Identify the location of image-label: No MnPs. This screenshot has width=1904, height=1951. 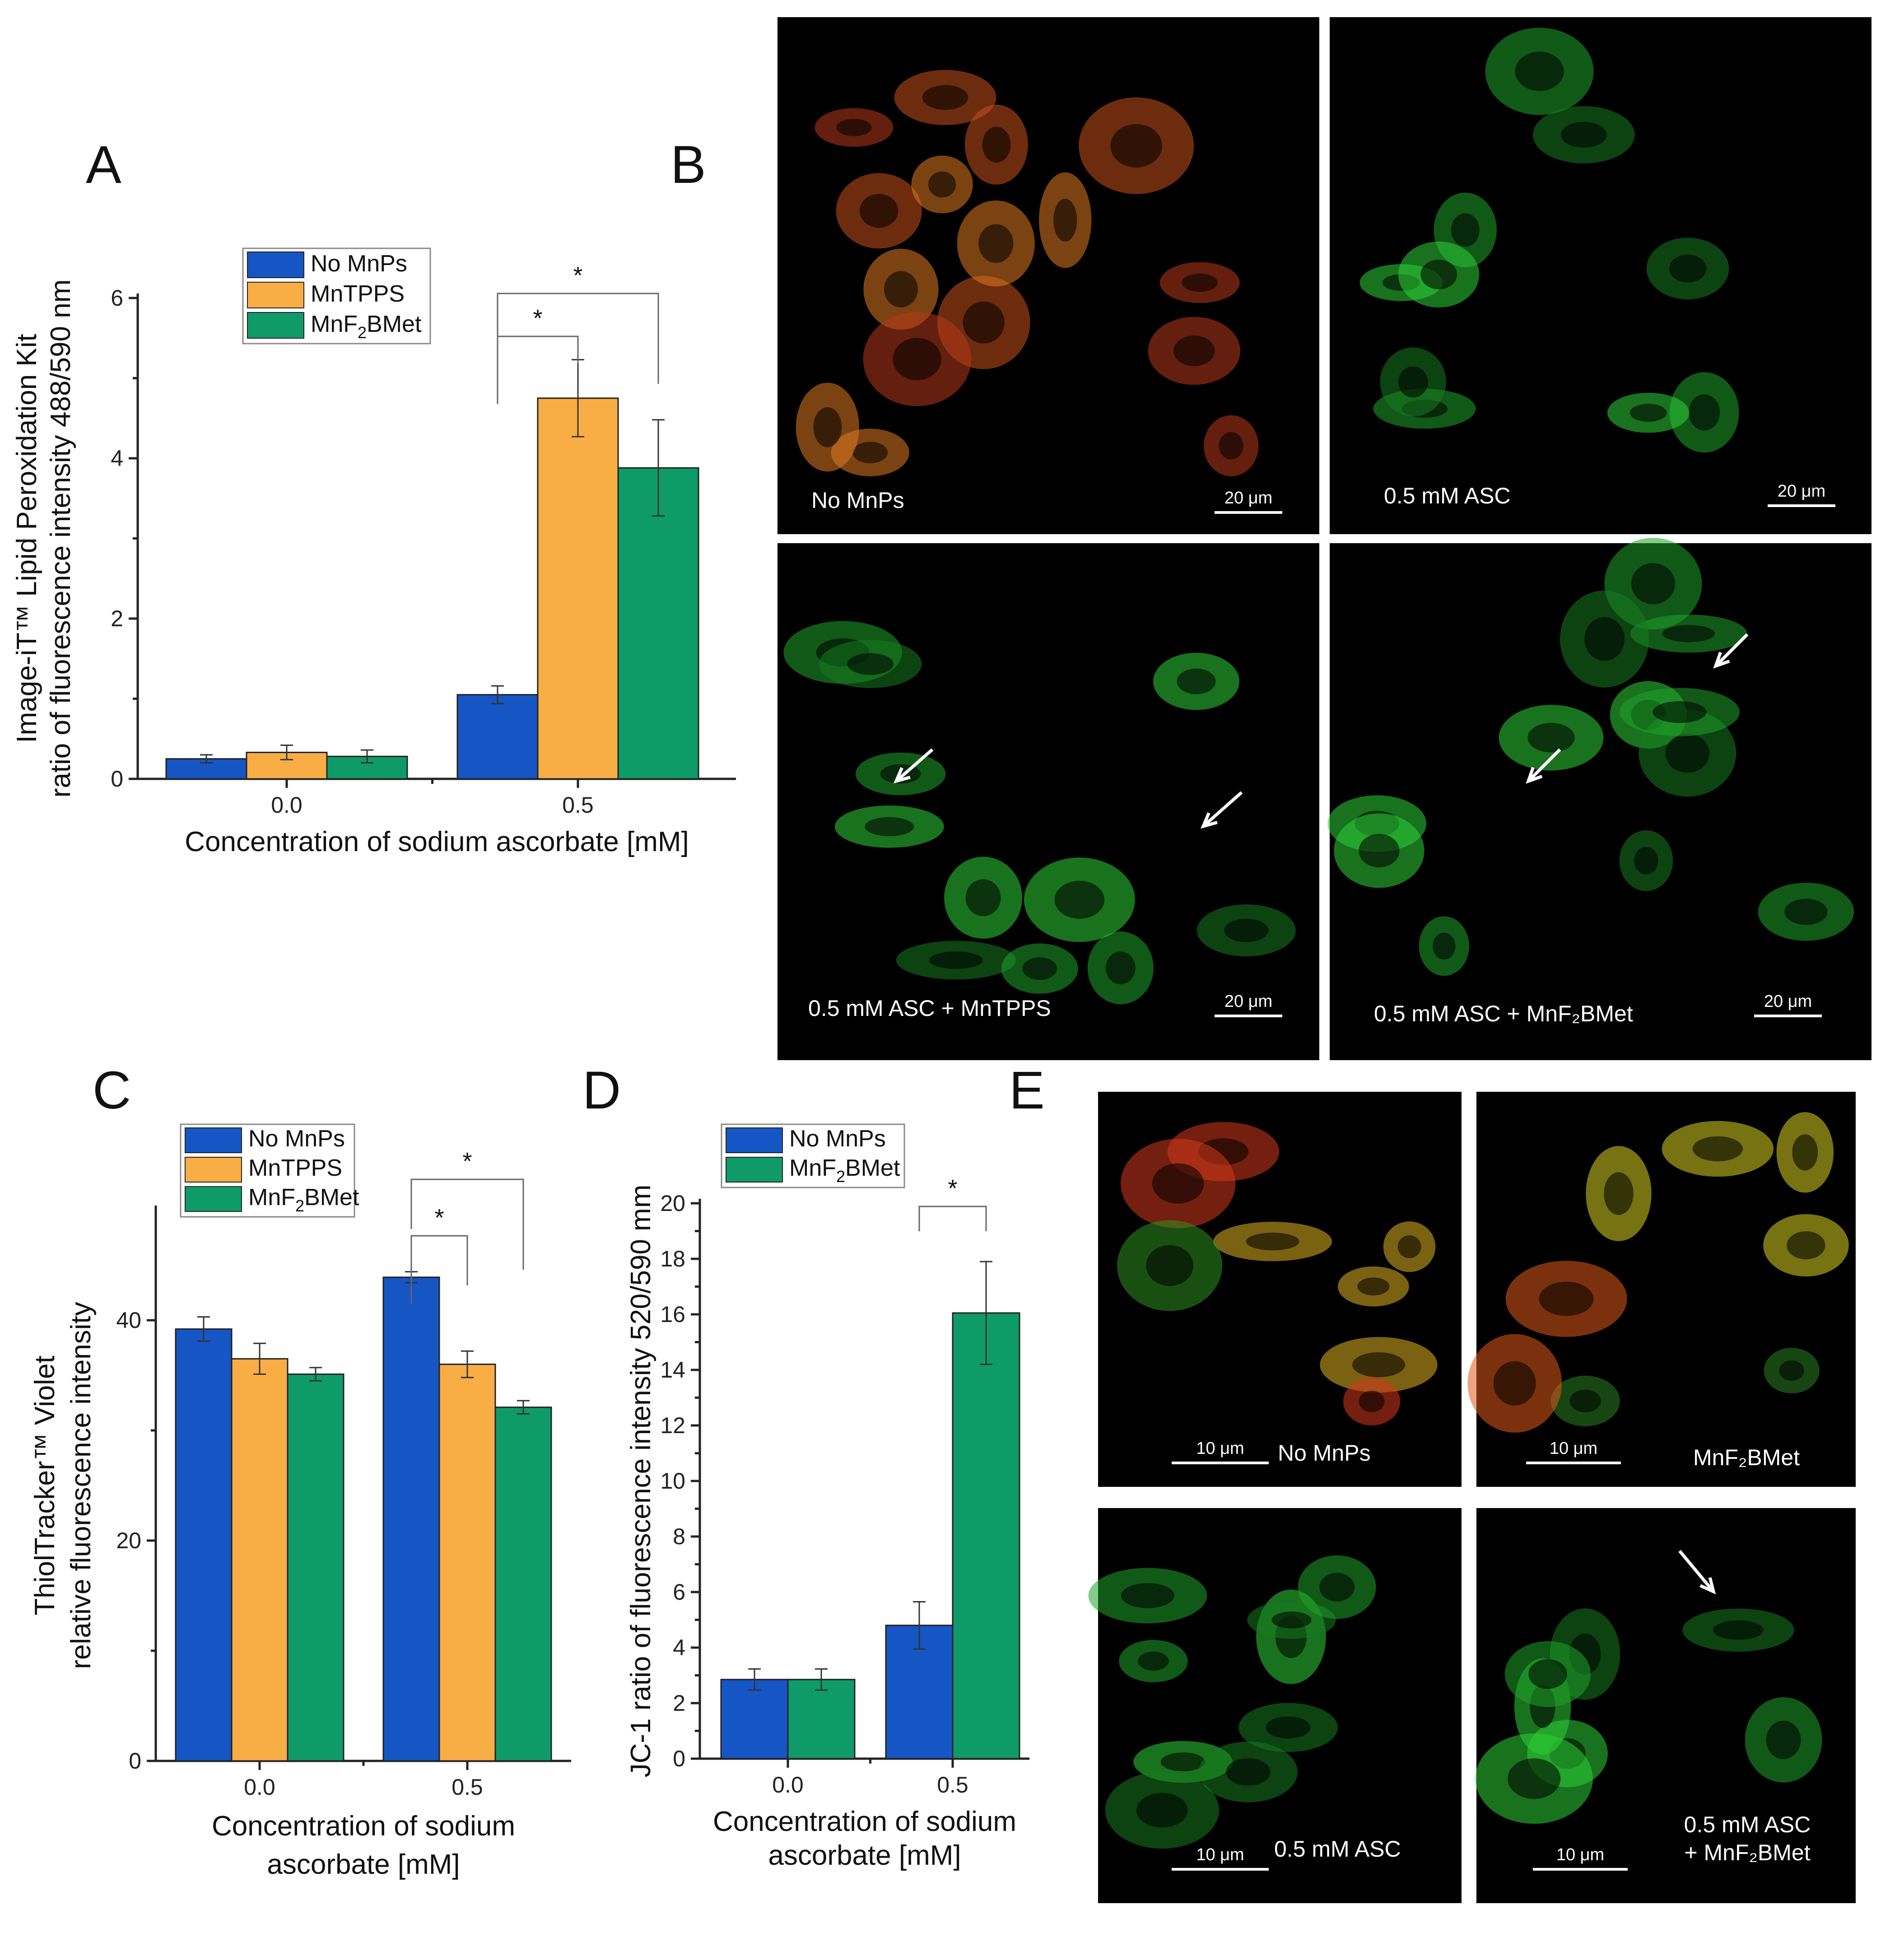
(1324, 1453).